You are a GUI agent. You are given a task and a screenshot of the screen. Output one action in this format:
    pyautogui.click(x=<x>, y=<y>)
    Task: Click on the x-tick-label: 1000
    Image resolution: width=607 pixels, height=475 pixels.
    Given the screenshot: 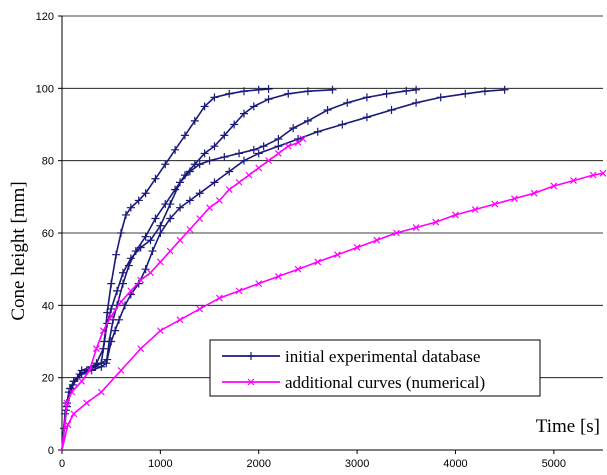 What is the action you would take?
    pyautogui.click(x=160, y=464)
    